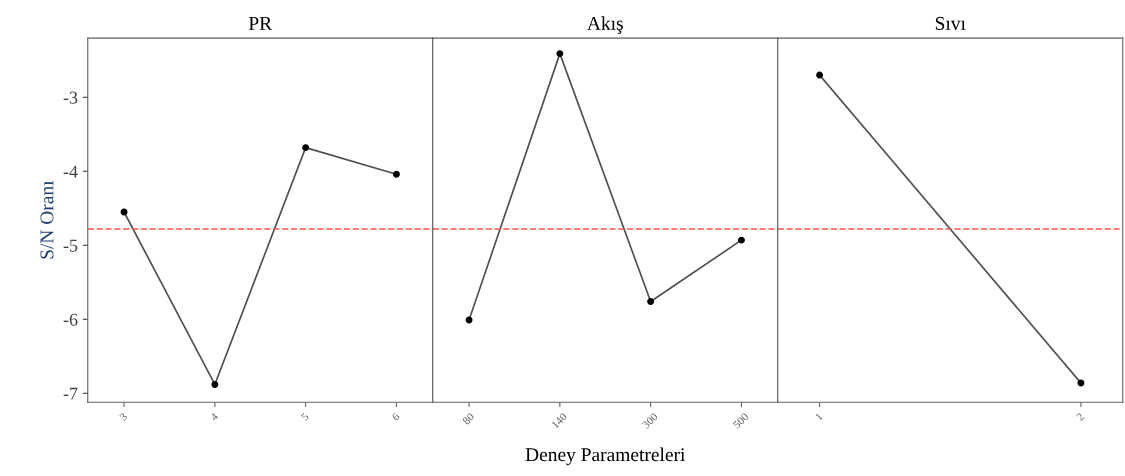  I want to click on x-tick-label: 3, so click(123, 417).